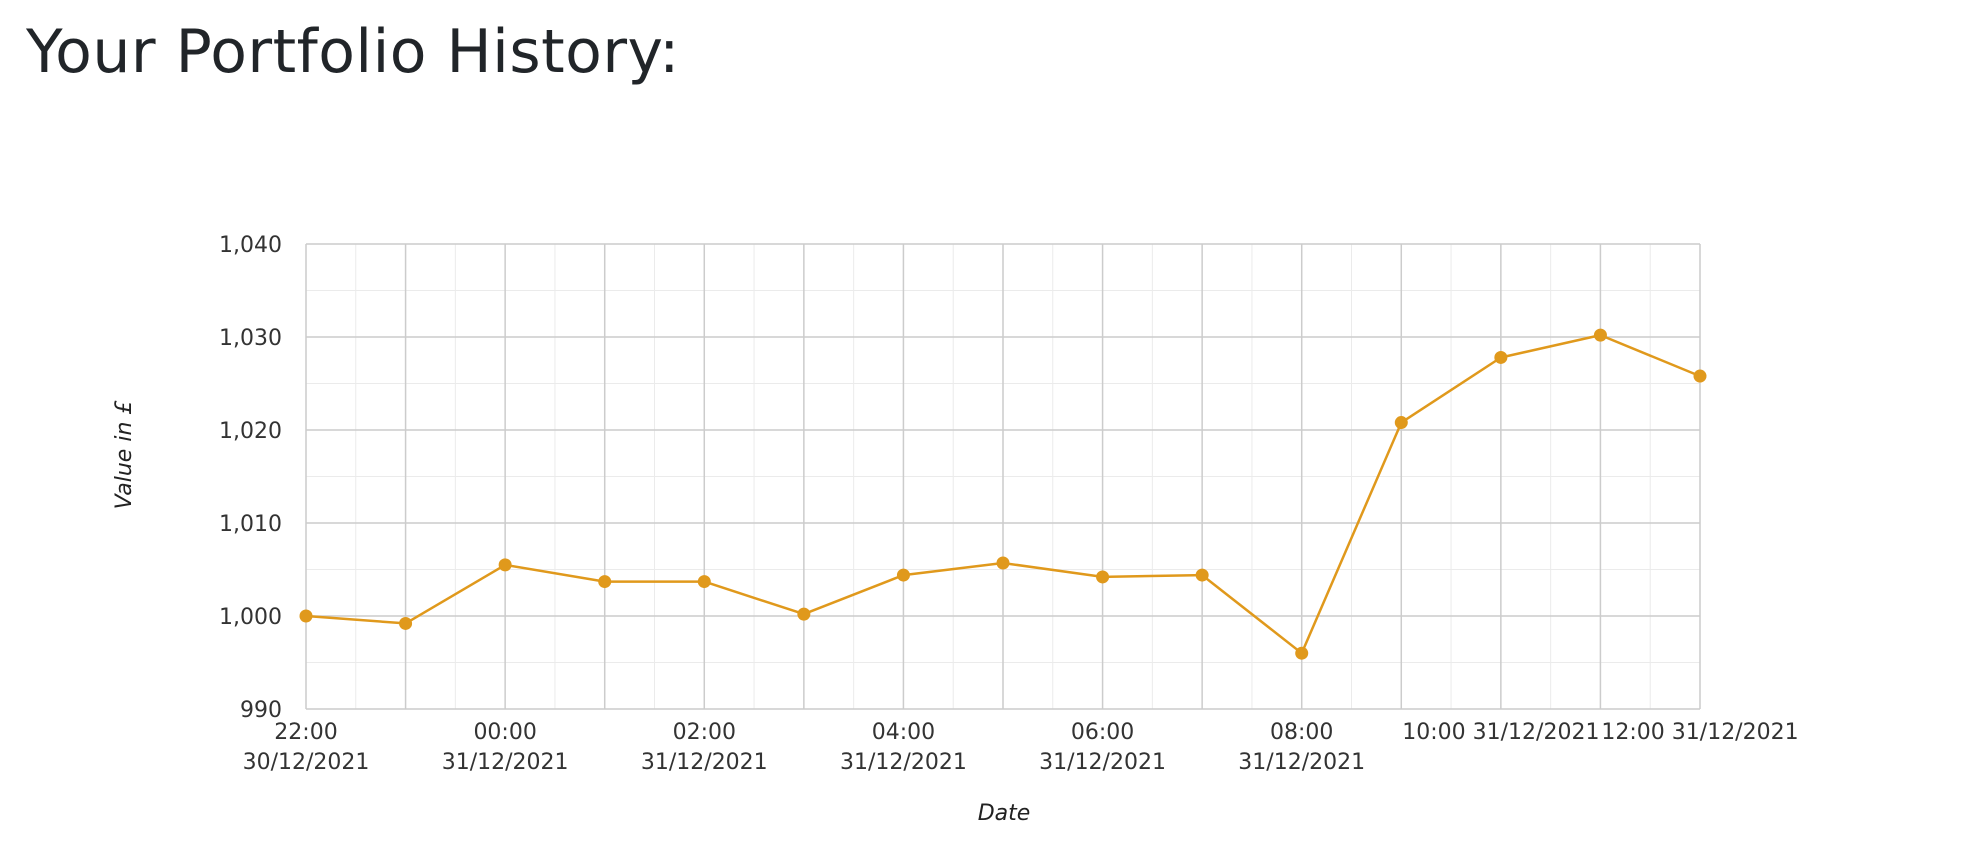 The height and width of the screenshot is (861, 1981). I want to click on x-axis-title: Date, so click(1004, 813).